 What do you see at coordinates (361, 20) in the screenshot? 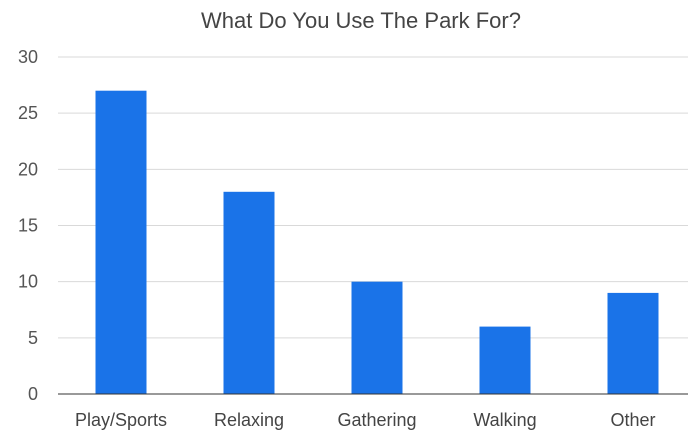
I see `chart-title: What Do You Use The Park For?` at bounding box center [361, 20].